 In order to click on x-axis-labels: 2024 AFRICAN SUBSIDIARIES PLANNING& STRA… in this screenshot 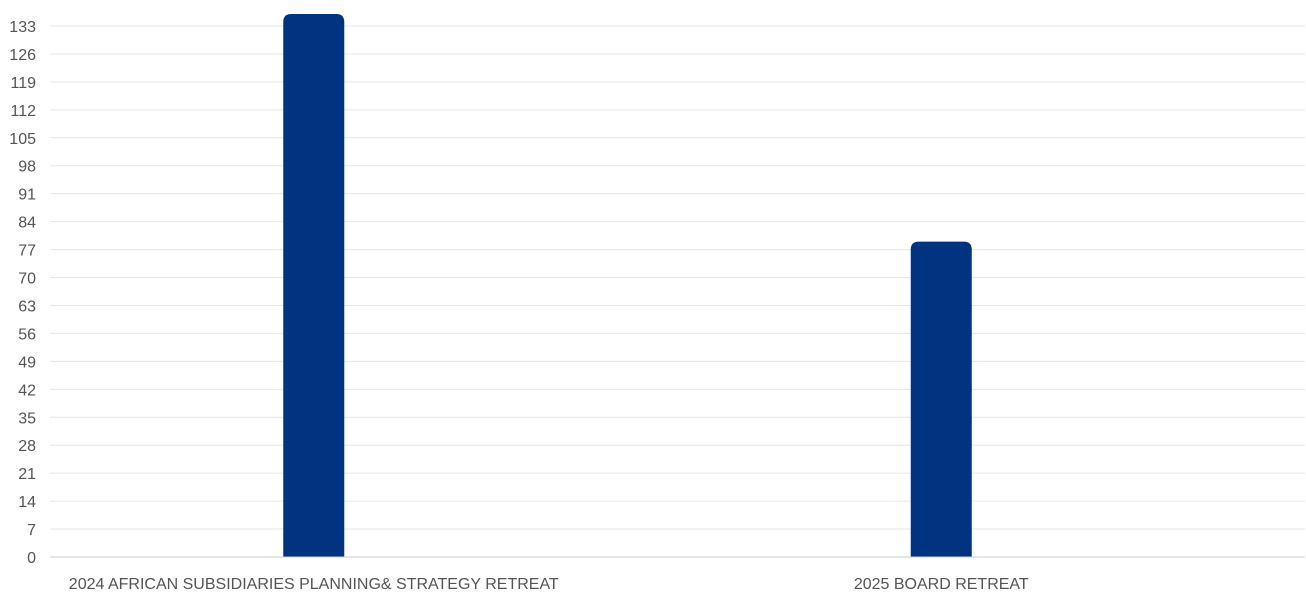, I will do `click(549, 584)`.